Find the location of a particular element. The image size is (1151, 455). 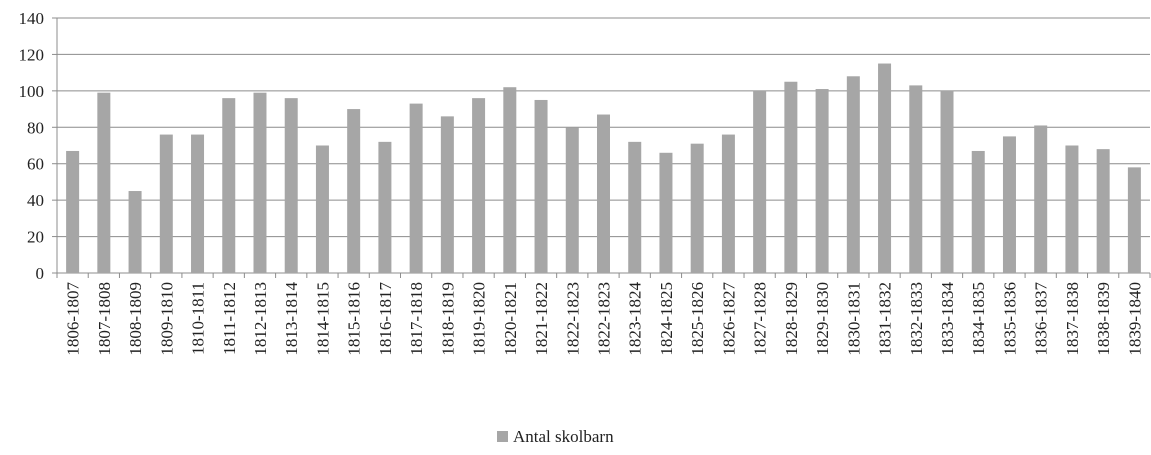

y-tick-label: 140 is located at coordinates (32, 18).